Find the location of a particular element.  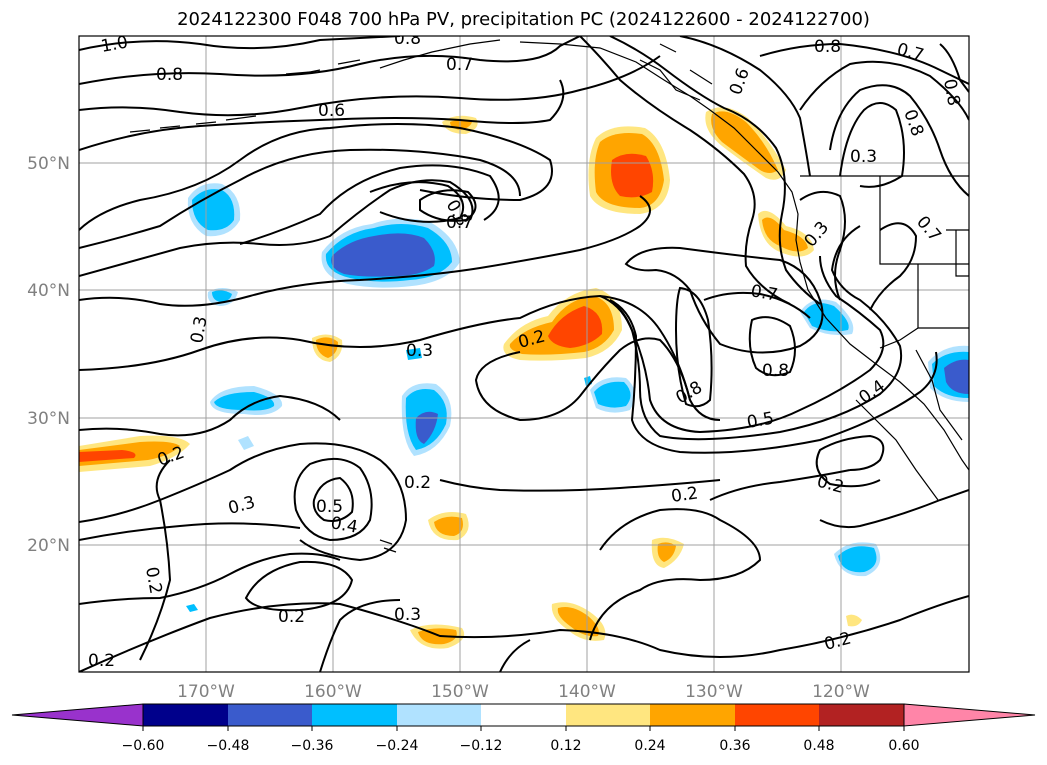

lat-label: 20°N is located at coordinates (48, 546).